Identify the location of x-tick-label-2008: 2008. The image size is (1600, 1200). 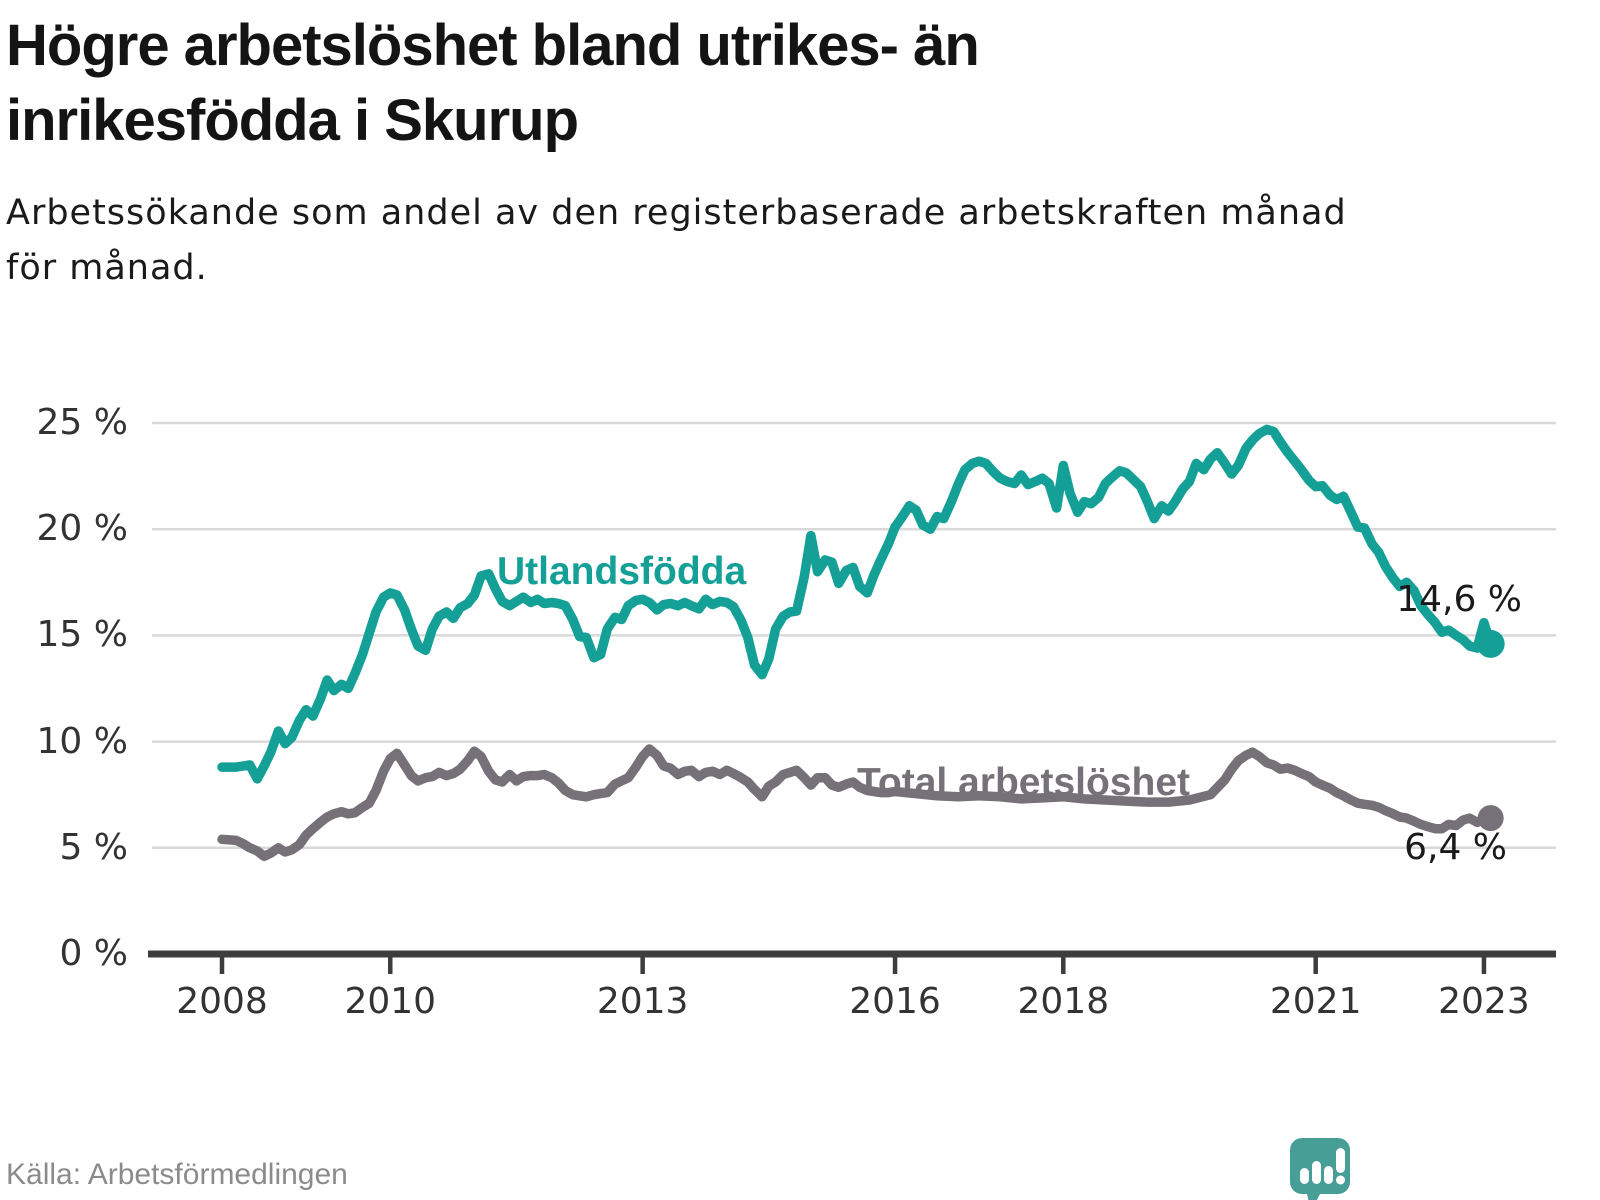
(222, 1001).